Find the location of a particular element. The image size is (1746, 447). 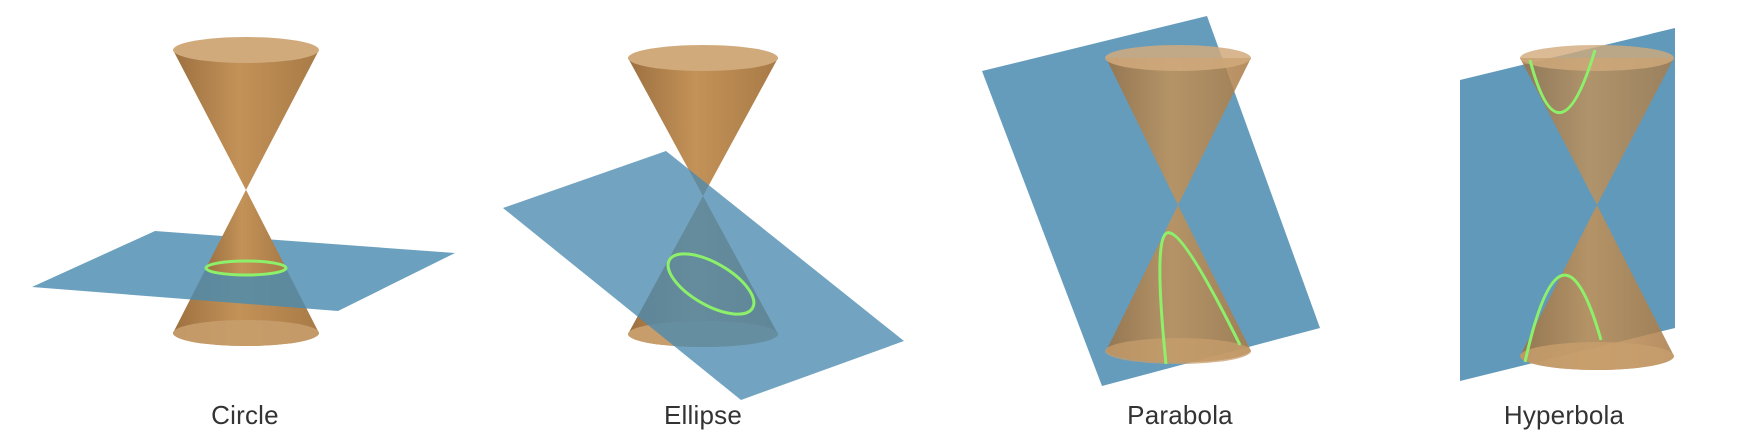

ellipse-curve is located at coordinates (711, 284).